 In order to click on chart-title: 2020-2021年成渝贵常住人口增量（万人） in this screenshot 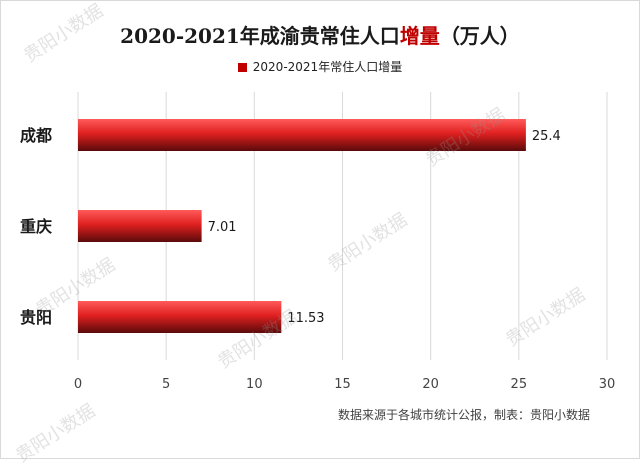, I will do `click(320, 34)`.